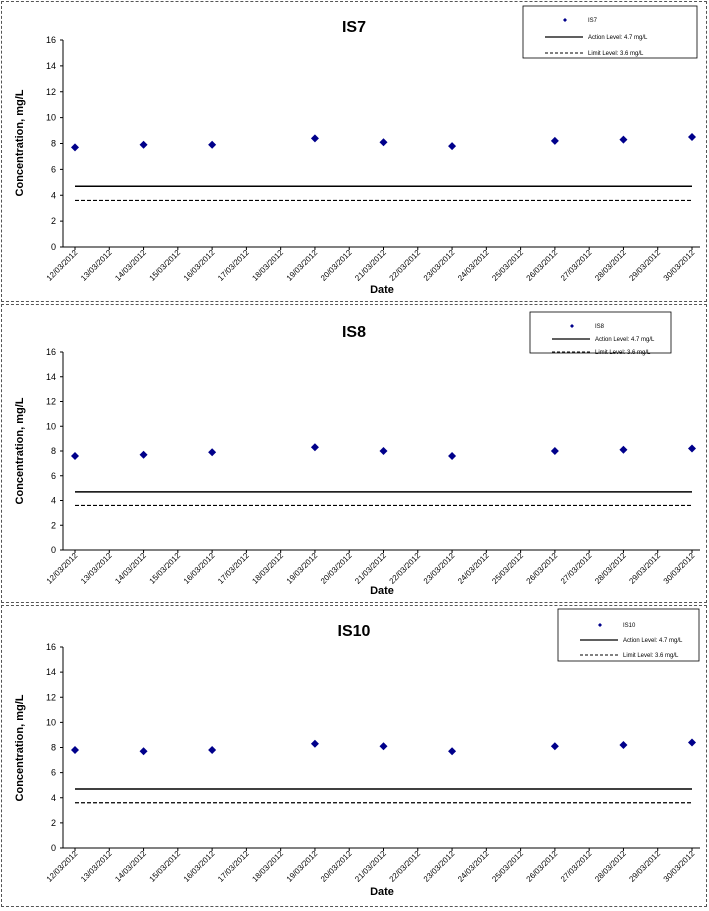 Image resolution: width=709 pixels, height=911 pixels. What do you see at coordinates (405, 568) in the screenshot?
I see `x-tick-label: 22/03/2012` at bounding box center [405, 568].